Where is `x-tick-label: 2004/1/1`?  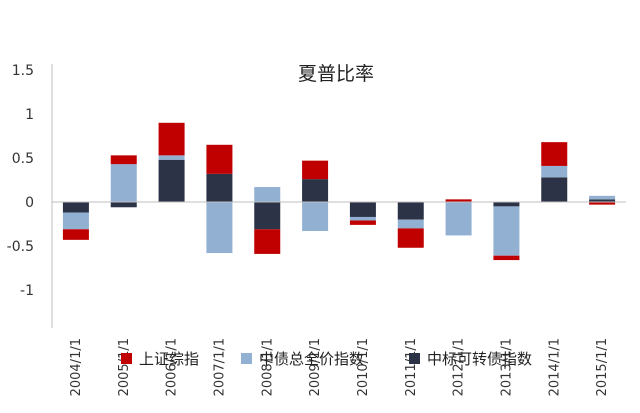 x-tick-label: 2004/1/1 is located at coordinates (76, 367).